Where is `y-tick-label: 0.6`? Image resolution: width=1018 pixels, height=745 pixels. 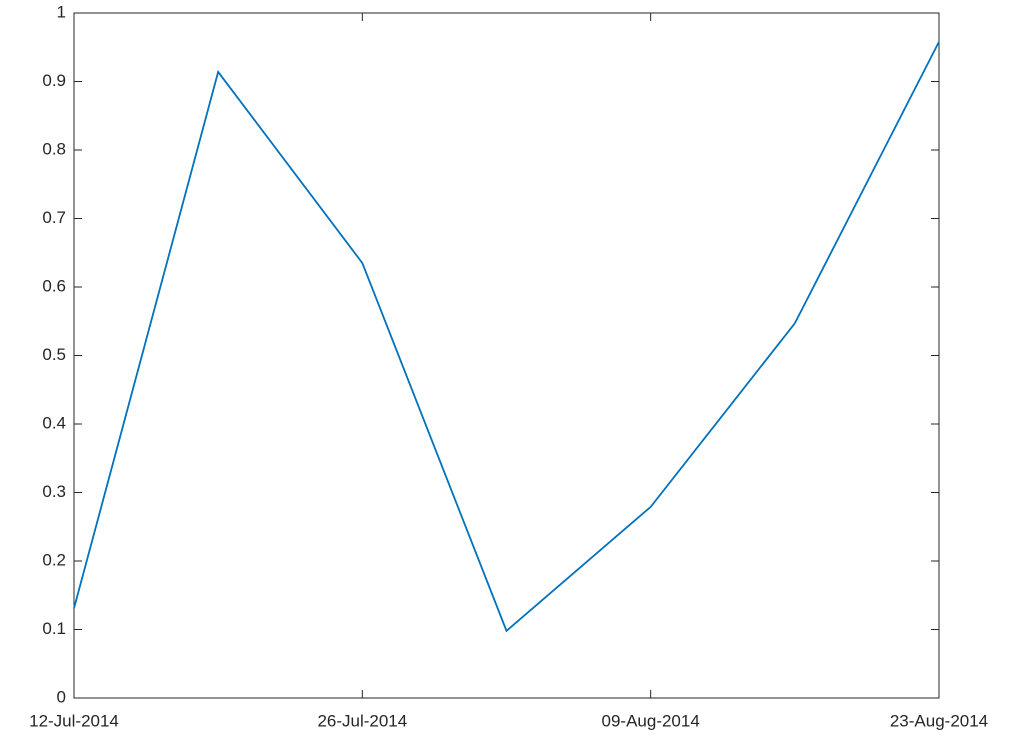 y-tick-label: 0.6 is located at coordinates (54, 285).